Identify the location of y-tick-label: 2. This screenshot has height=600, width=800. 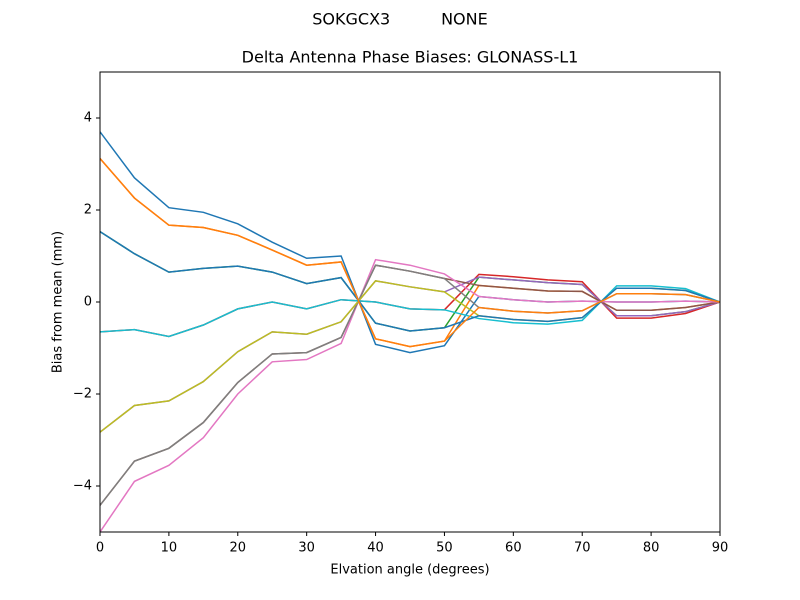
(88, 210).